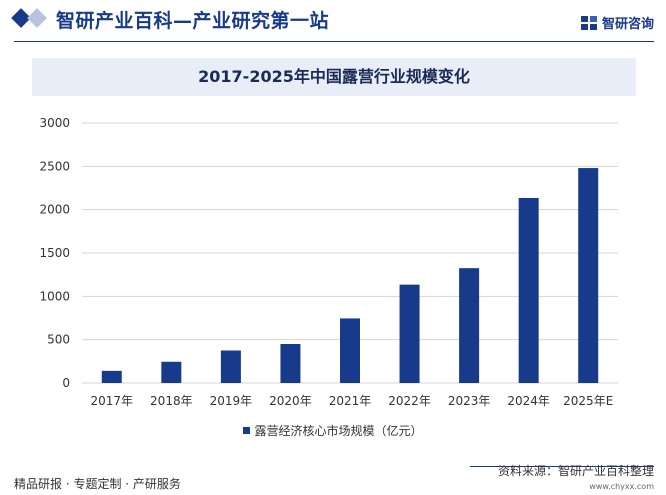  What do you see at coordinates (193, 21) in the screenshot?
I see `site-title: 智研产业百科—产业研究第一站` at bounding box center [193, 21].